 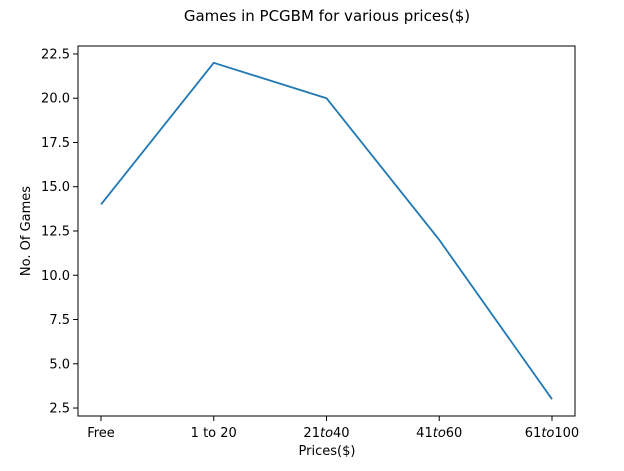 What do you see at coordinates (55, 143) in the screenshot?
I see `y-tick-label: 17.5` at bounding box center [55, 143].